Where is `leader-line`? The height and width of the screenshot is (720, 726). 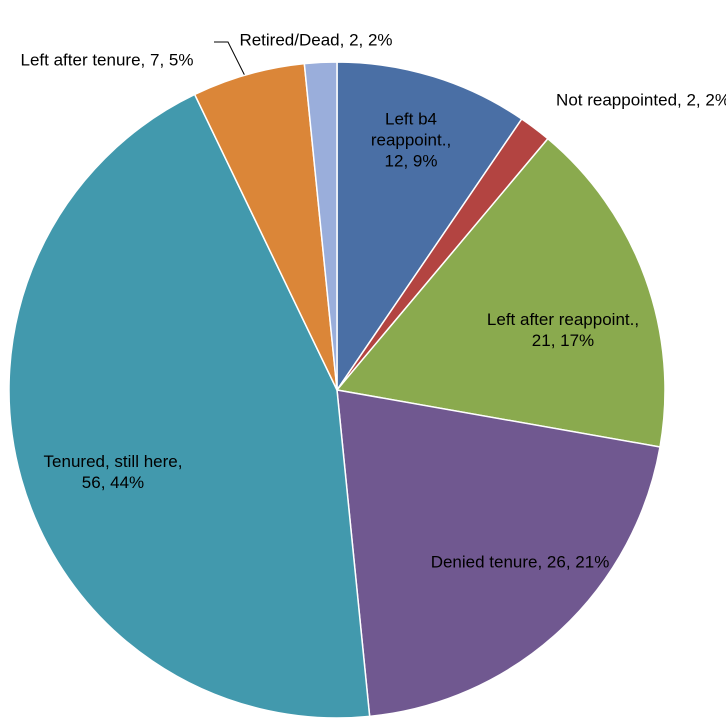
leader-line is located at coordinates (232, 64).